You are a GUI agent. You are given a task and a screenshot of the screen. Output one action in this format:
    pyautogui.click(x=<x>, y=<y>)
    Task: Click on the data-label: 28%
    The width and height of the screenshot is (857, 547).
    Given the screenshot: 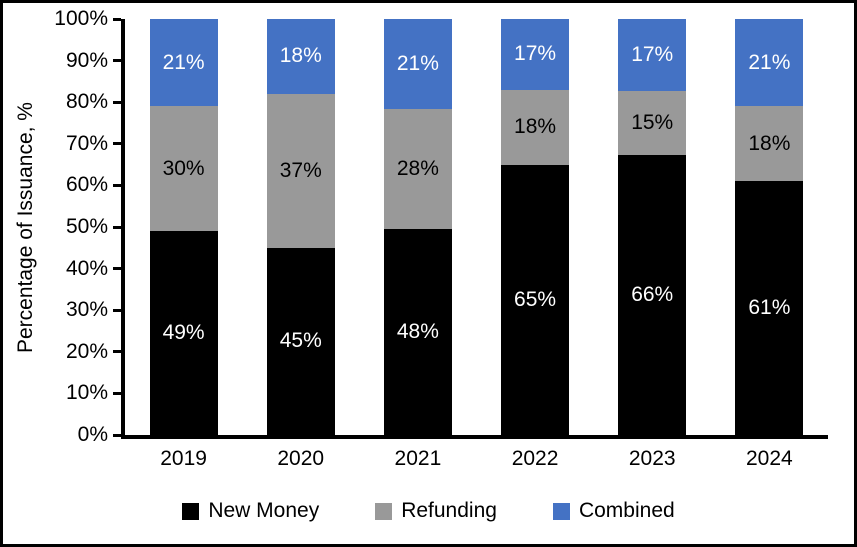 What is the action you would take?
    pyautogui.click(x=417, y=169)
    